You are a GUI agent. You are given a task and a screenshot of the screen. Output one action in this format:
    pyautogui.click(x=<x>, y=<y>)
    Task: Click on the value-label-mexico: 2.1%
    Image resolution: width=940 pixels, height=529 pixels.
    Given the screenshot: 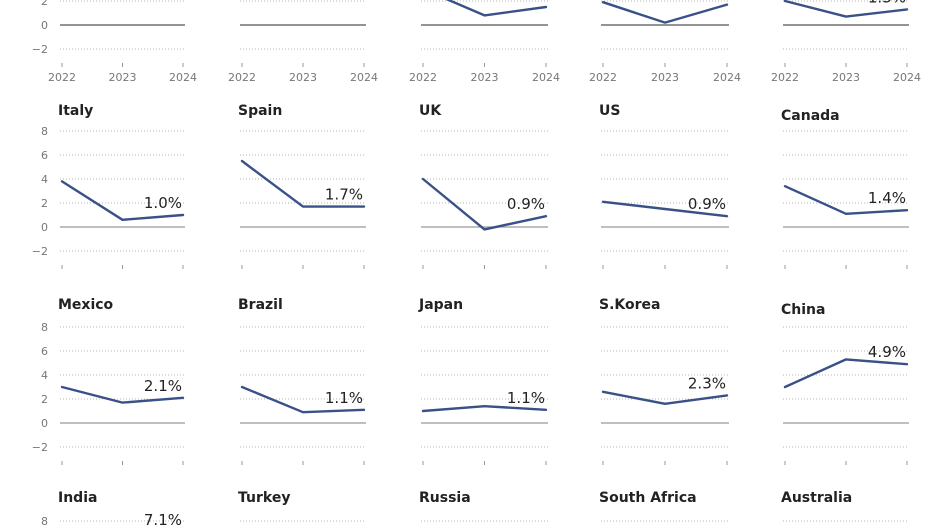 What is the action you would take?
    pyautogui.click(x=163, y=386)
    